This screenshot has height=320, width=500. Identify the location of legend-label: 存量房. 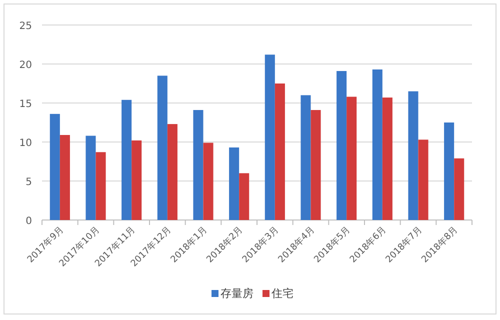
(237, 293).